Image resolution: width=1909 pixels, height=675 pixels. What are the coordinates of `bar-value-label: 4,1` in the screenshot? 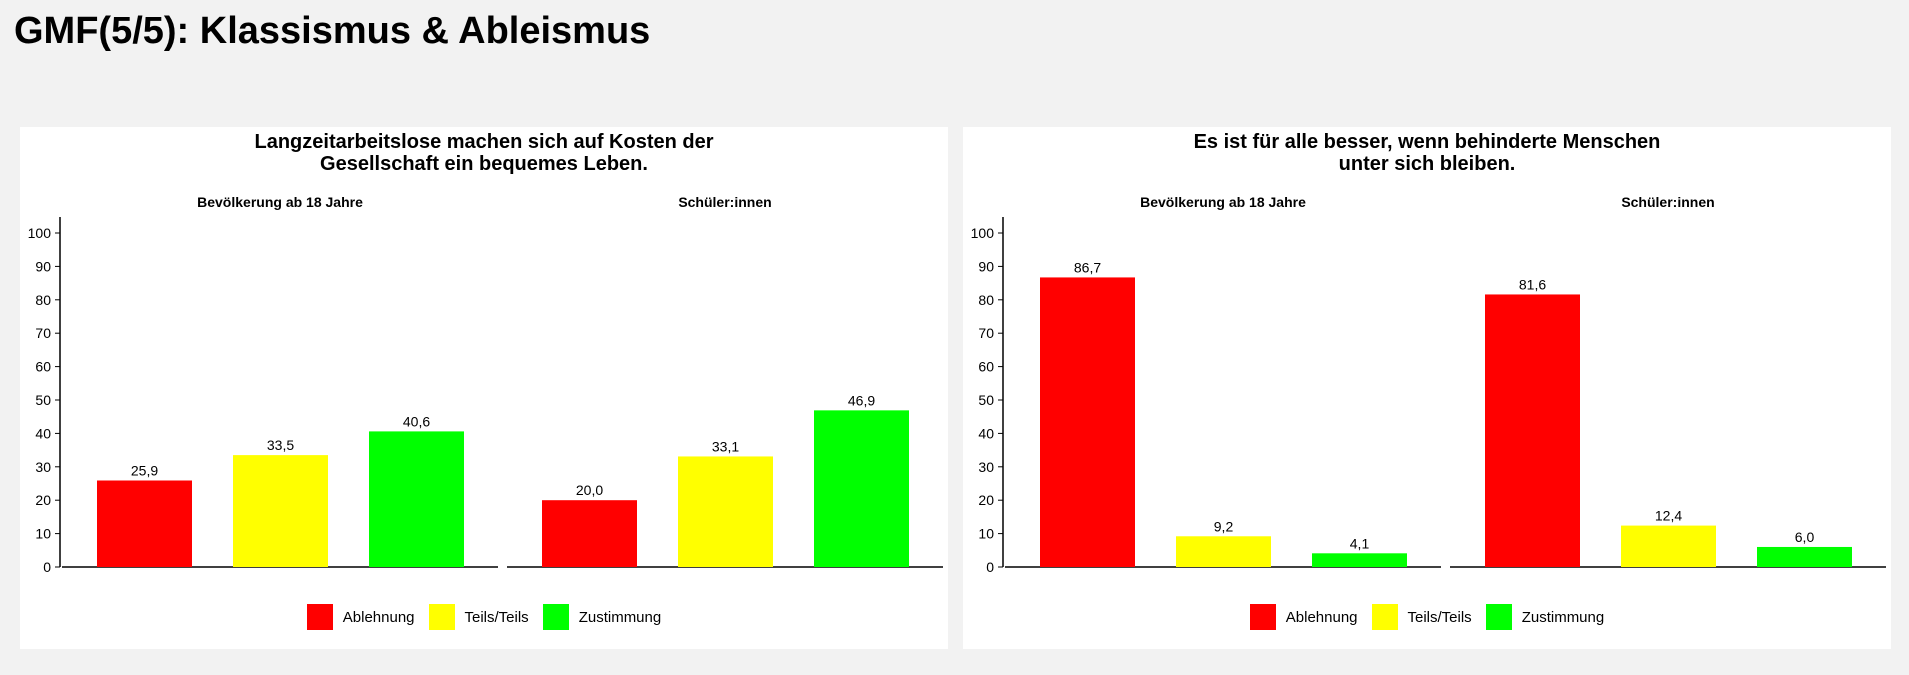 It's located at (1360, 543).